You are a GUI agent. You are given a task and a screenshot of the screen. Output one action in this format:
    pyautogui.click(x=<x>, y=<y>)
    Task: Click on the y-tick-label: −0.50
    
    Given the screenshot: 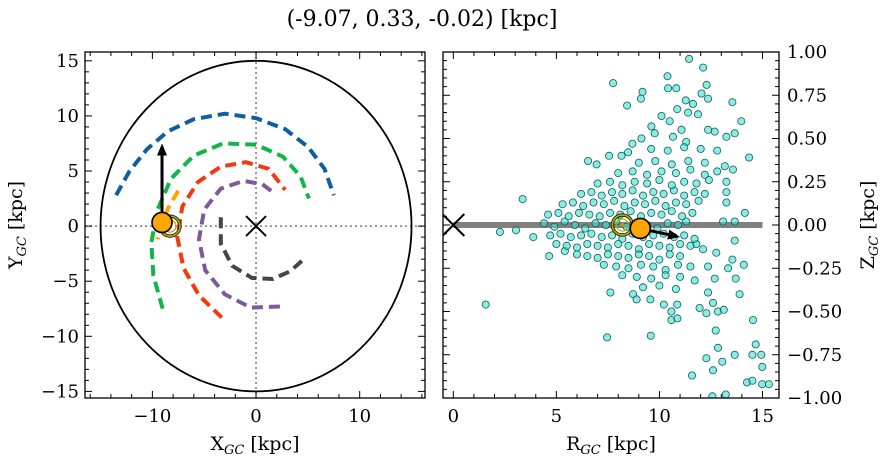 What is the action you would take?
    pyautogui.click(x=814, y=312)
    